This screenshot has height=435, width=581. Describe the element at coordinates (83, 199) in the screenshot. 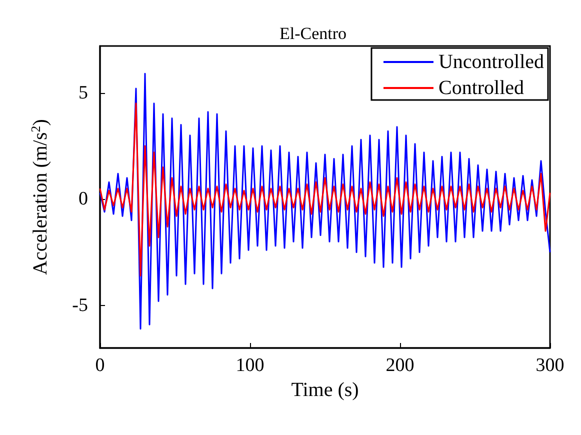

I see `y-tick-label: 0` at that location.